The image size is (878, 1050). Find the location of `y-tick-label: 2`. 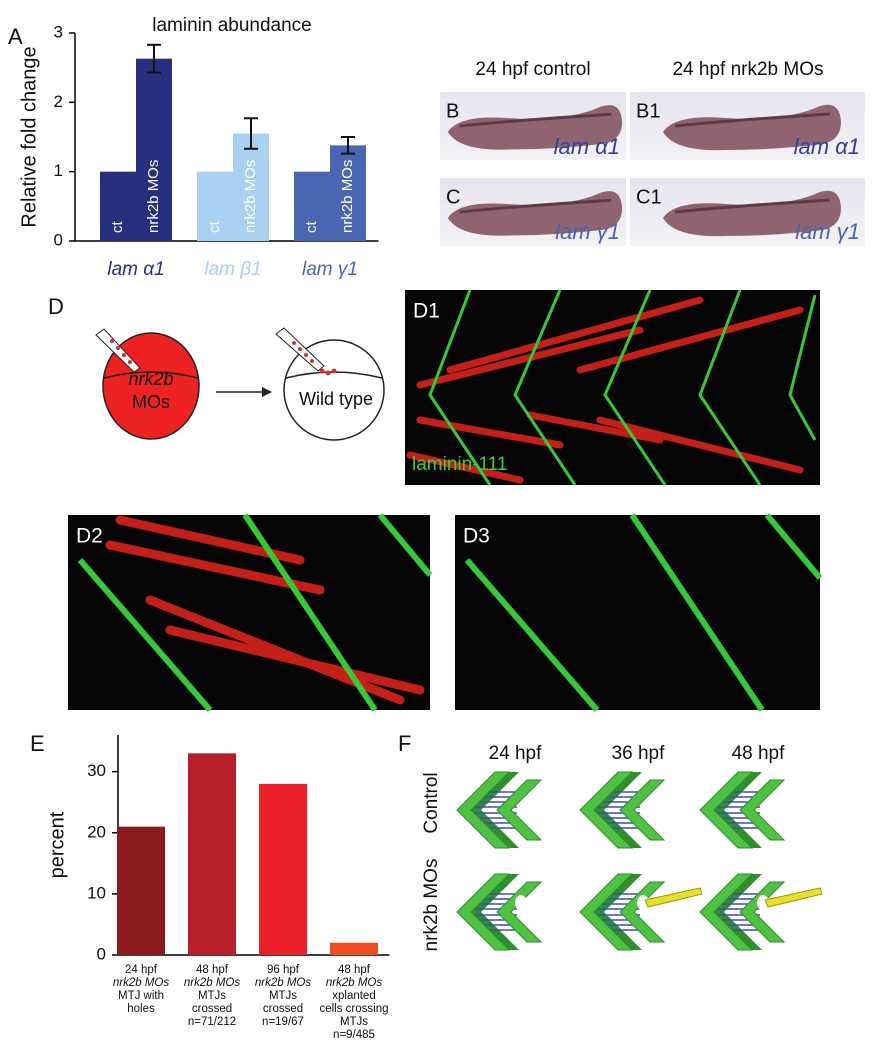

y-tick-label: 2 is located at coordinates (58, 101).